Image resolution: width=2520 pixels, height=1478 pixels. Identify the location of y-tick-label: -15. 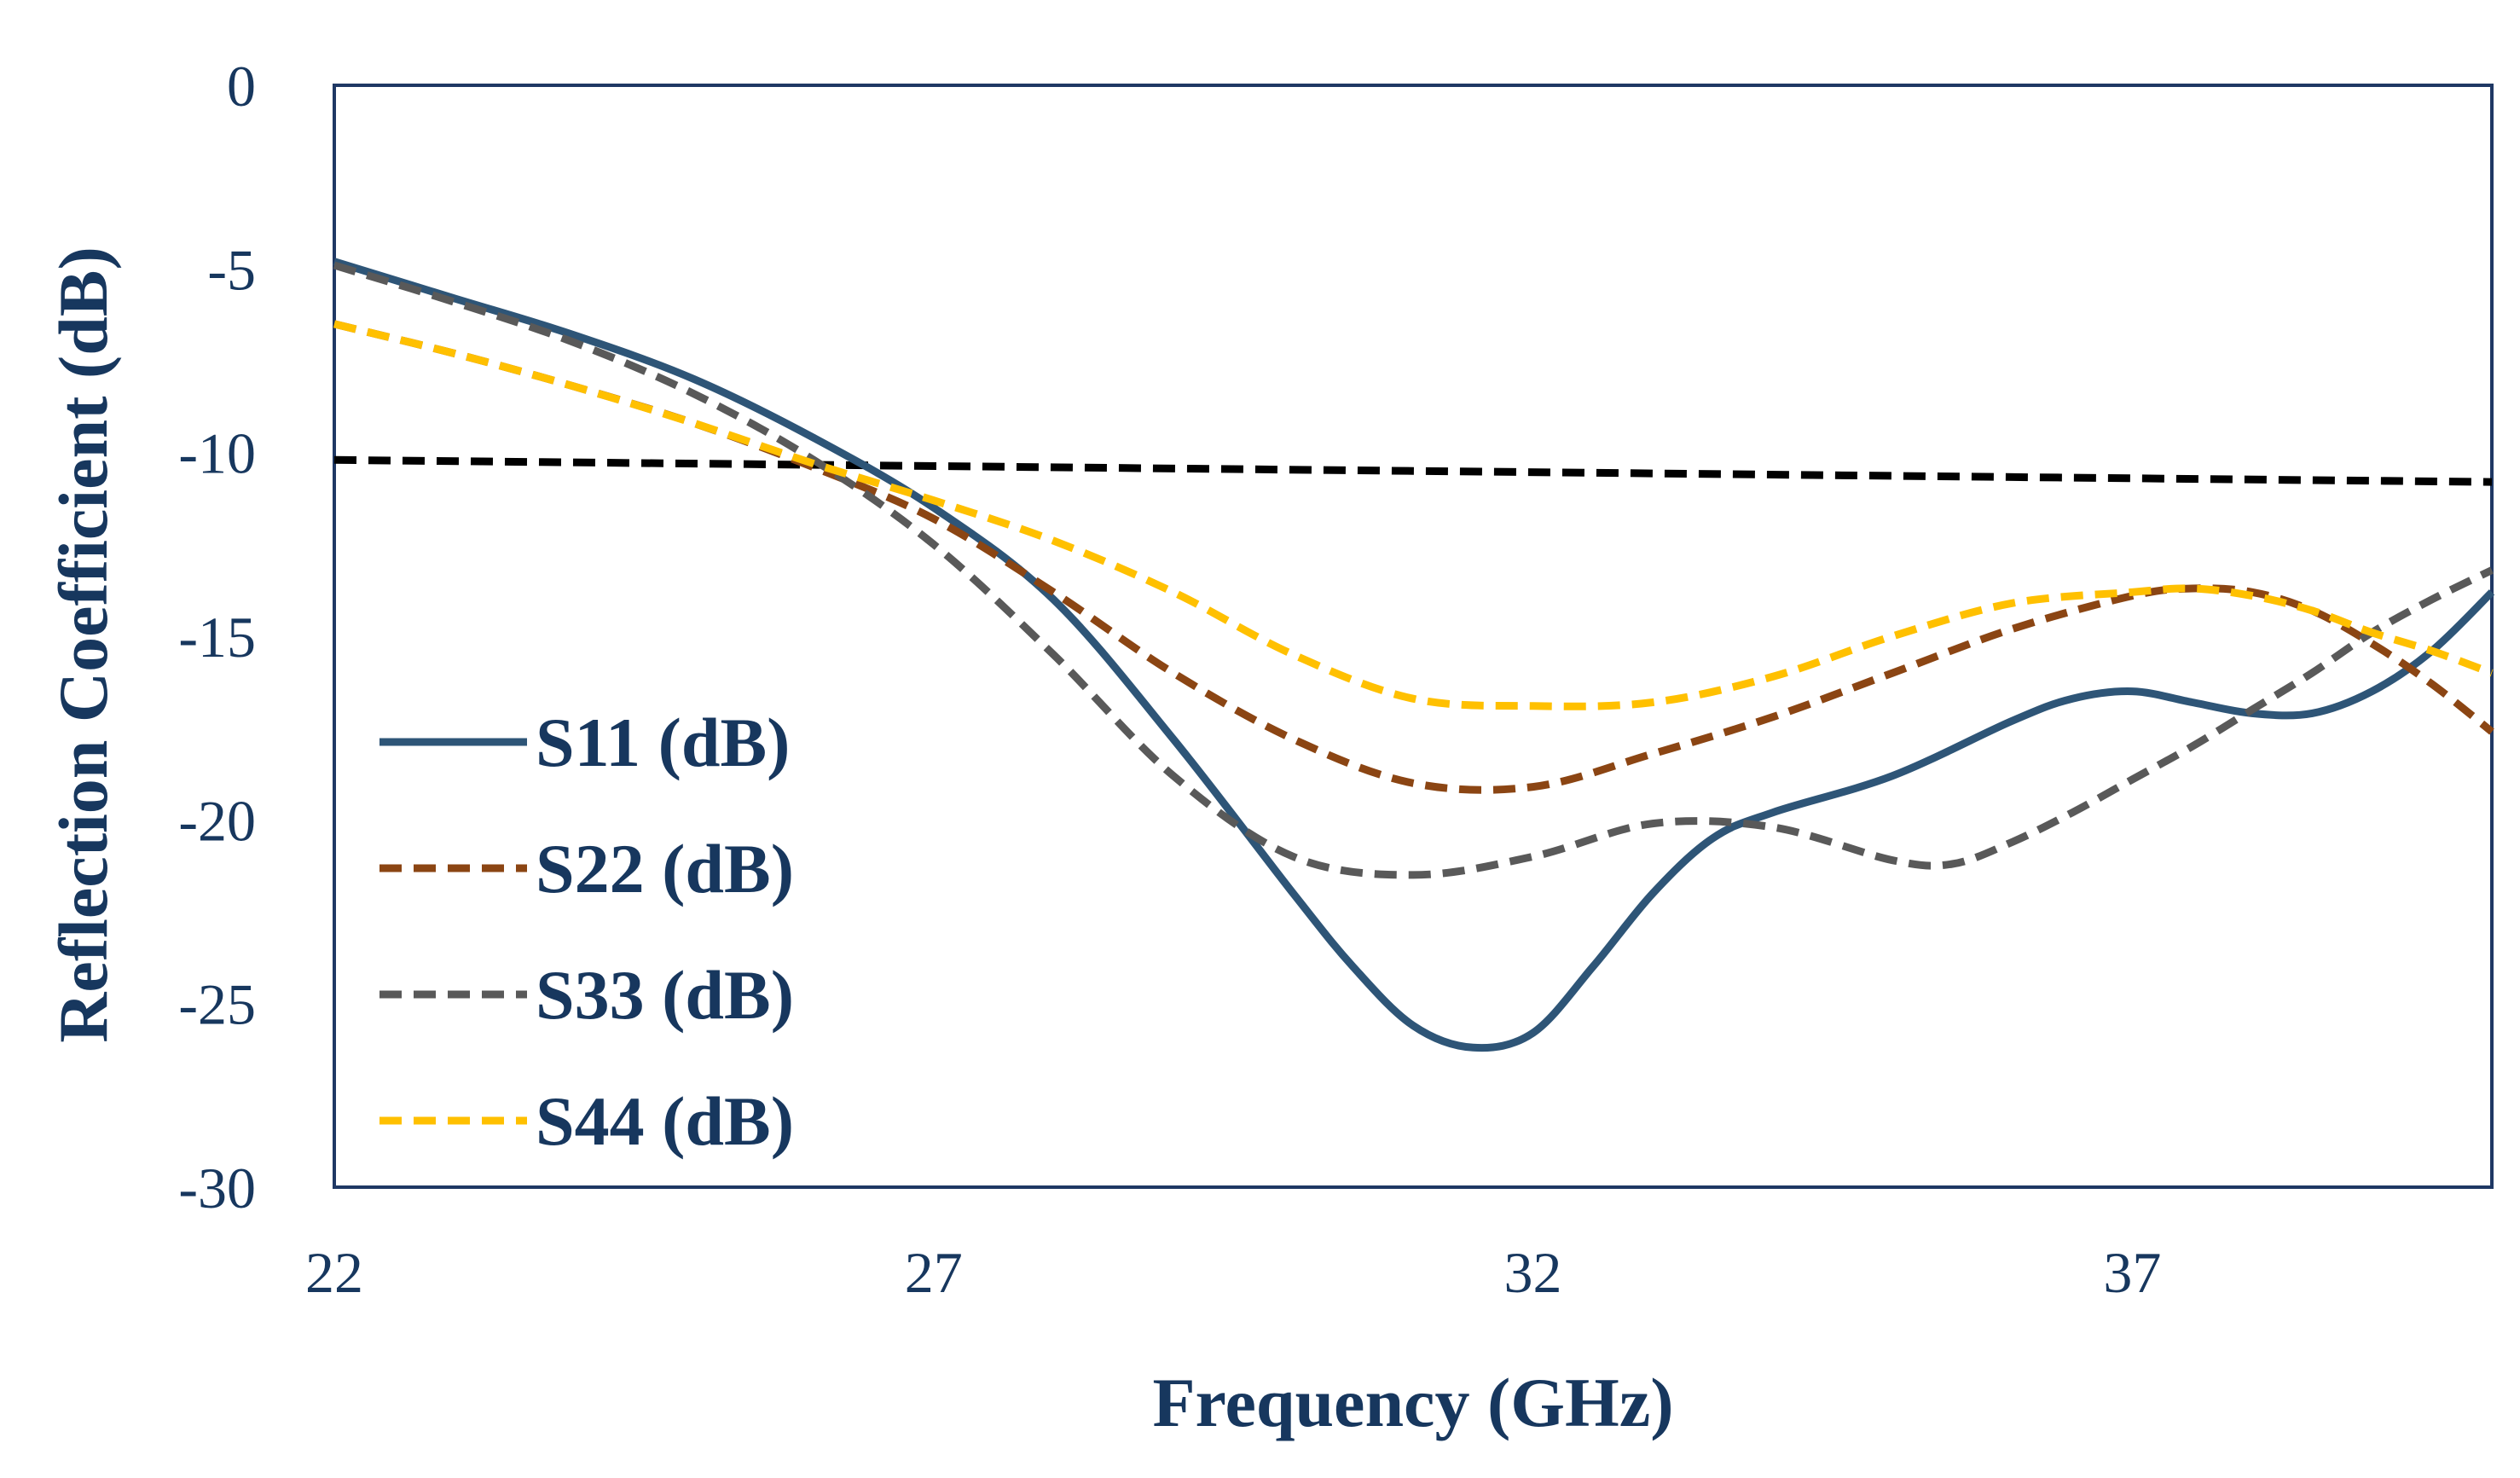
(217, 637).